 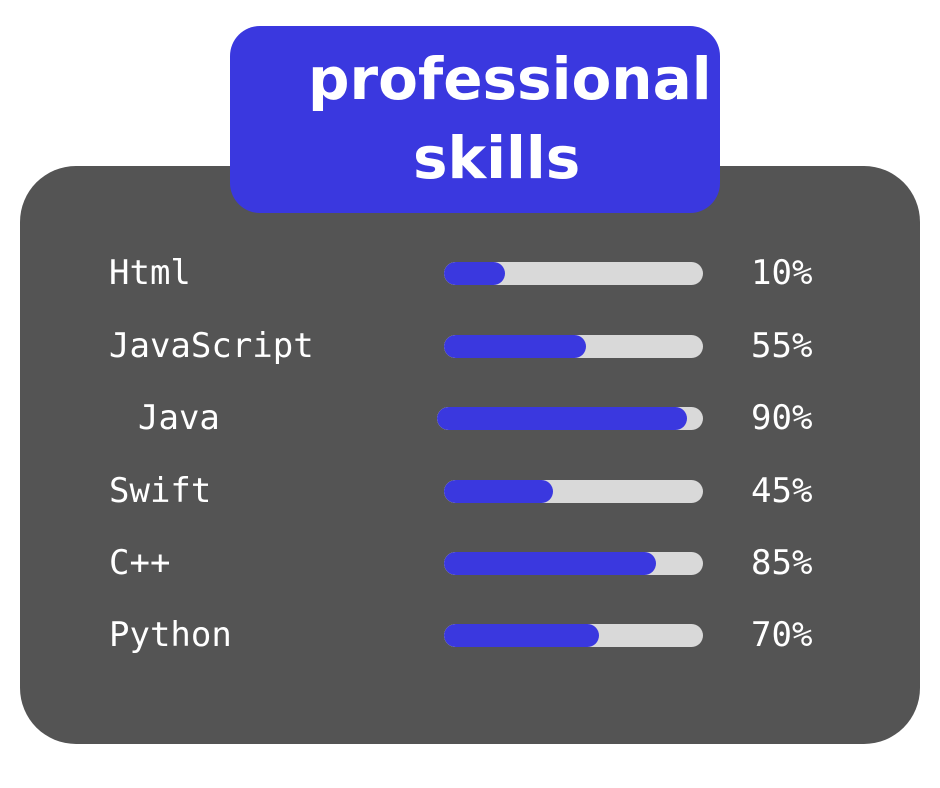 I want to click on skill-row-cpp: C++ 85%, so click(x=470, y=563).